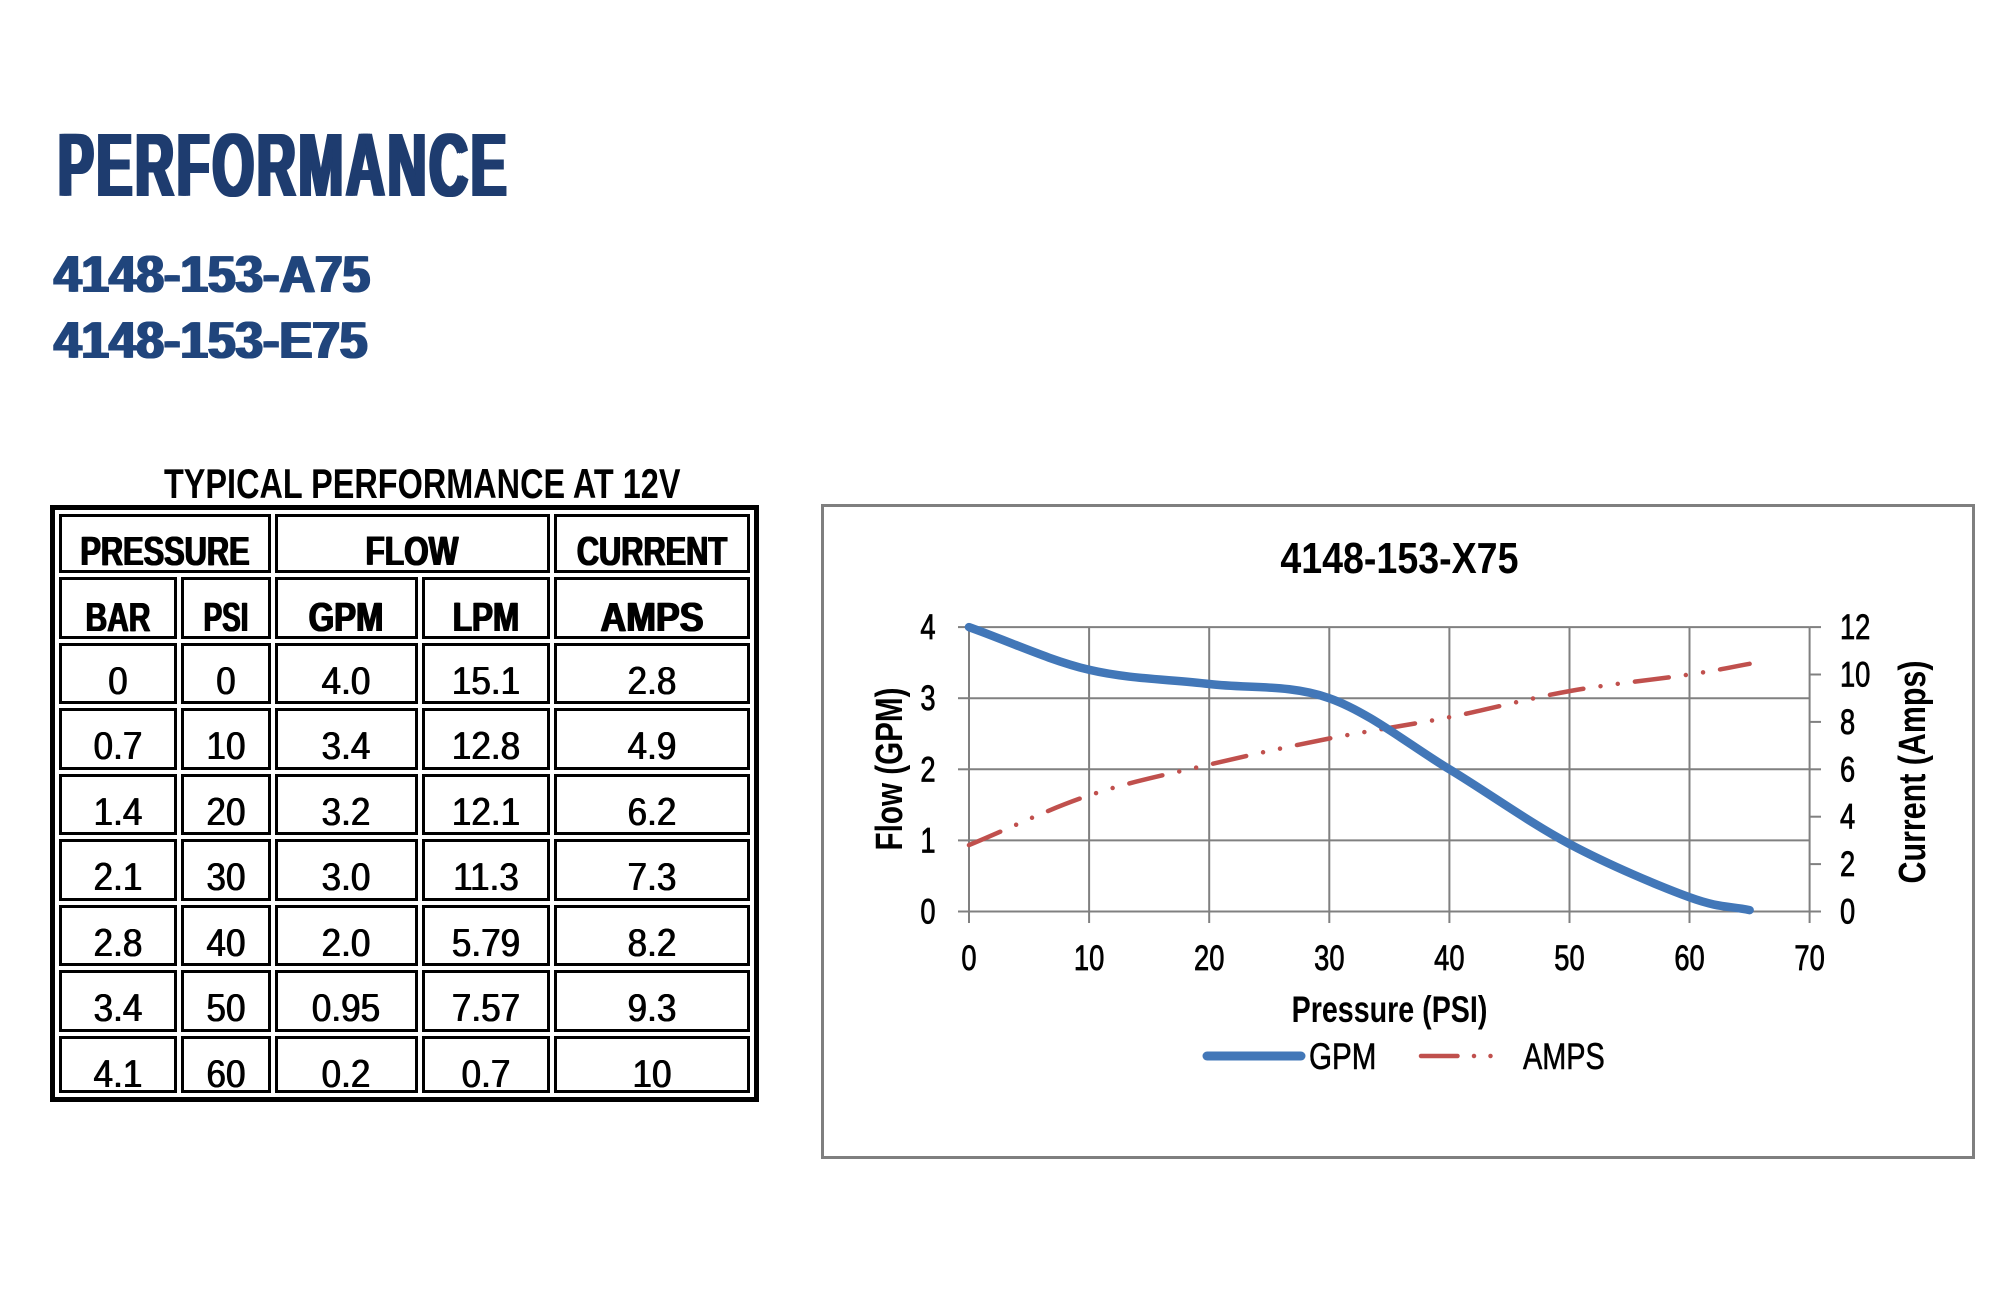  What do you see at coordinates (1449, 958) in the screenshot?
I see `svg-text: 40` at bounding box center [1449, 958].